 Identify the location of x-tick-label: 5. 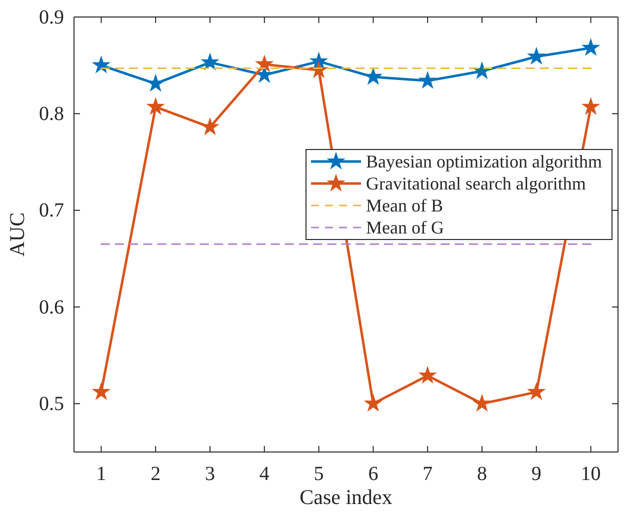
(319, 474).